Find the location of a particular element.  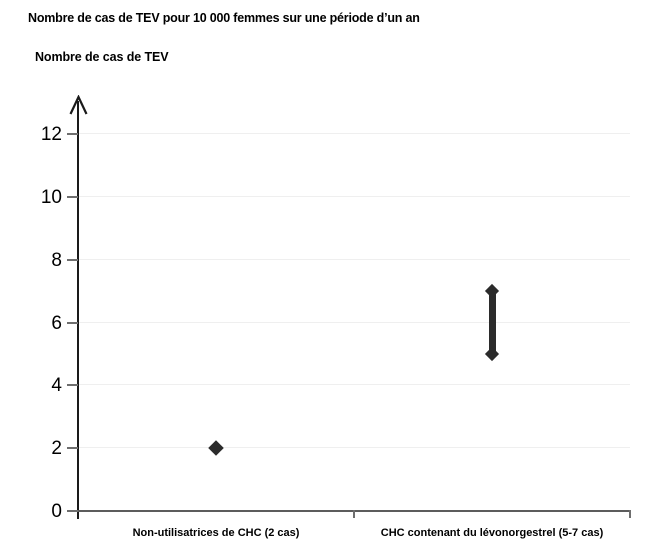

x-category-label: Non-utilisatrices de CHC (2 cas) is located at coordinates (216, 533).